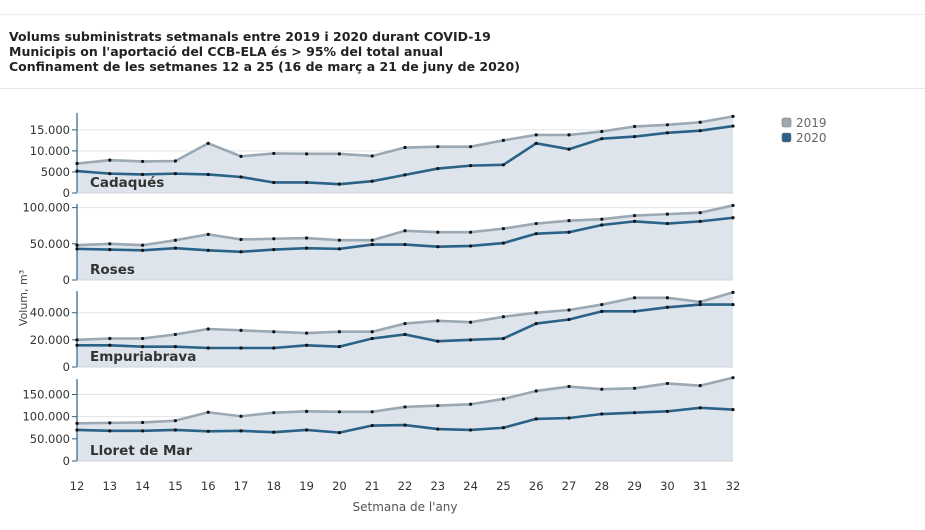 The height and width of the screenshot is (530, 925). What do you see at coordinates (786, 137) in the screenshot?
I see `legend-swatch-2020` at bounding box center [786, 137].